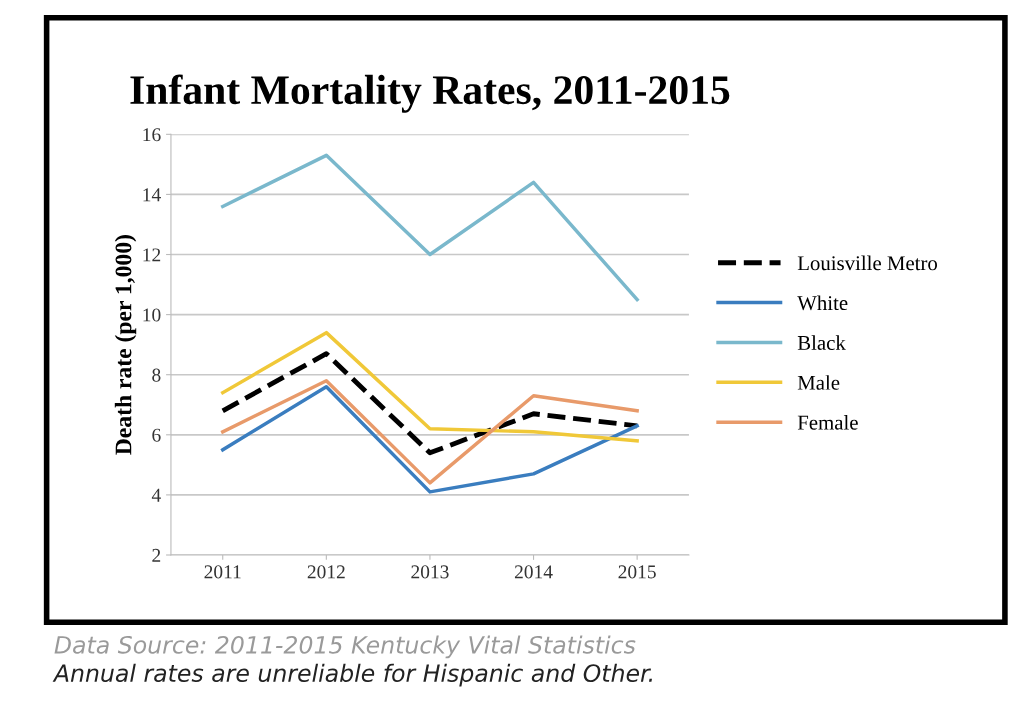  Describe the element at coordinates (352, 675) in the screenshot. I see `text: Annual rates are unreliable for Hispanic and Other.` at that location.